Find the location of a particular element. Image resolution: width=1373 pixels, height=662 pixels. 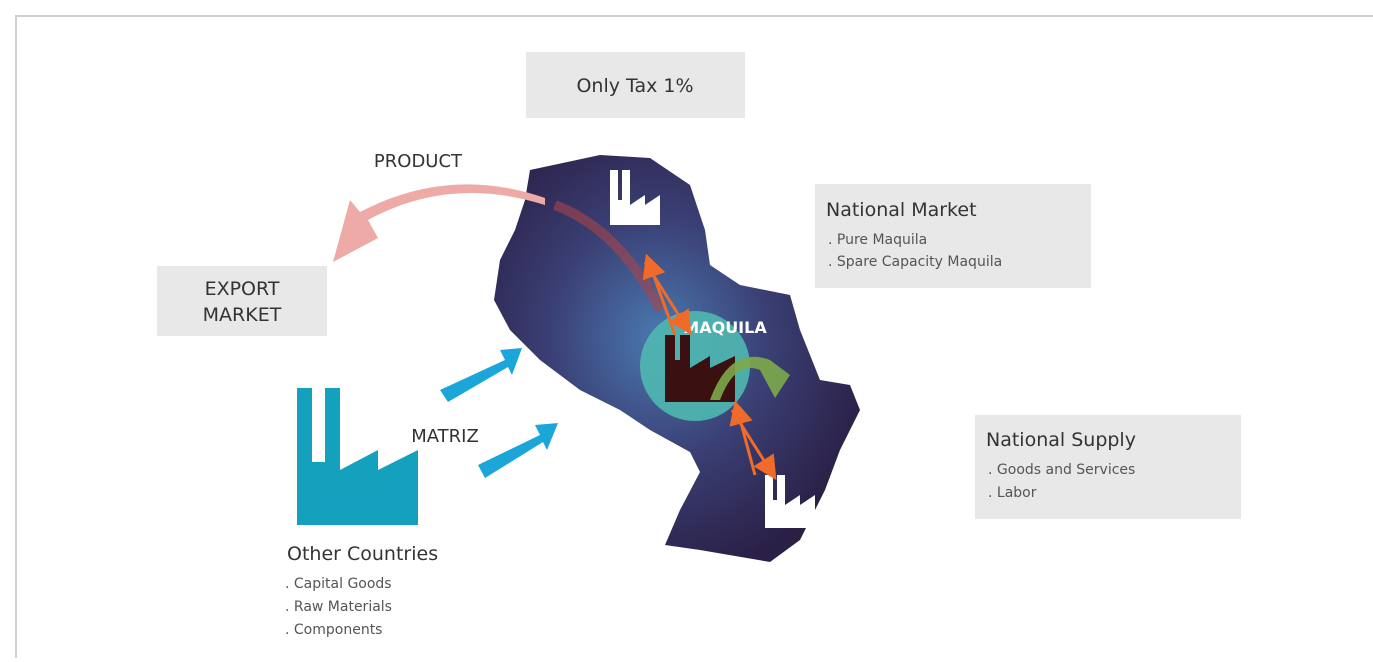

national-market-item: . Pure Maquila is located at coordinates (877, 240).